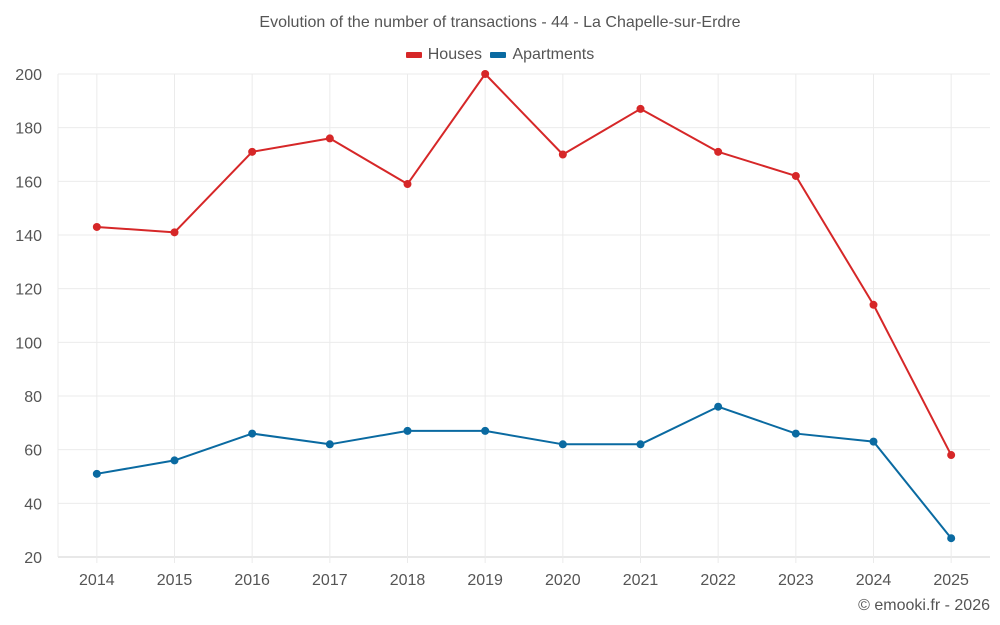  Describe the element at coordinates (28, 182) in the screenshot. I see `y-tick-label: 160` at that location.